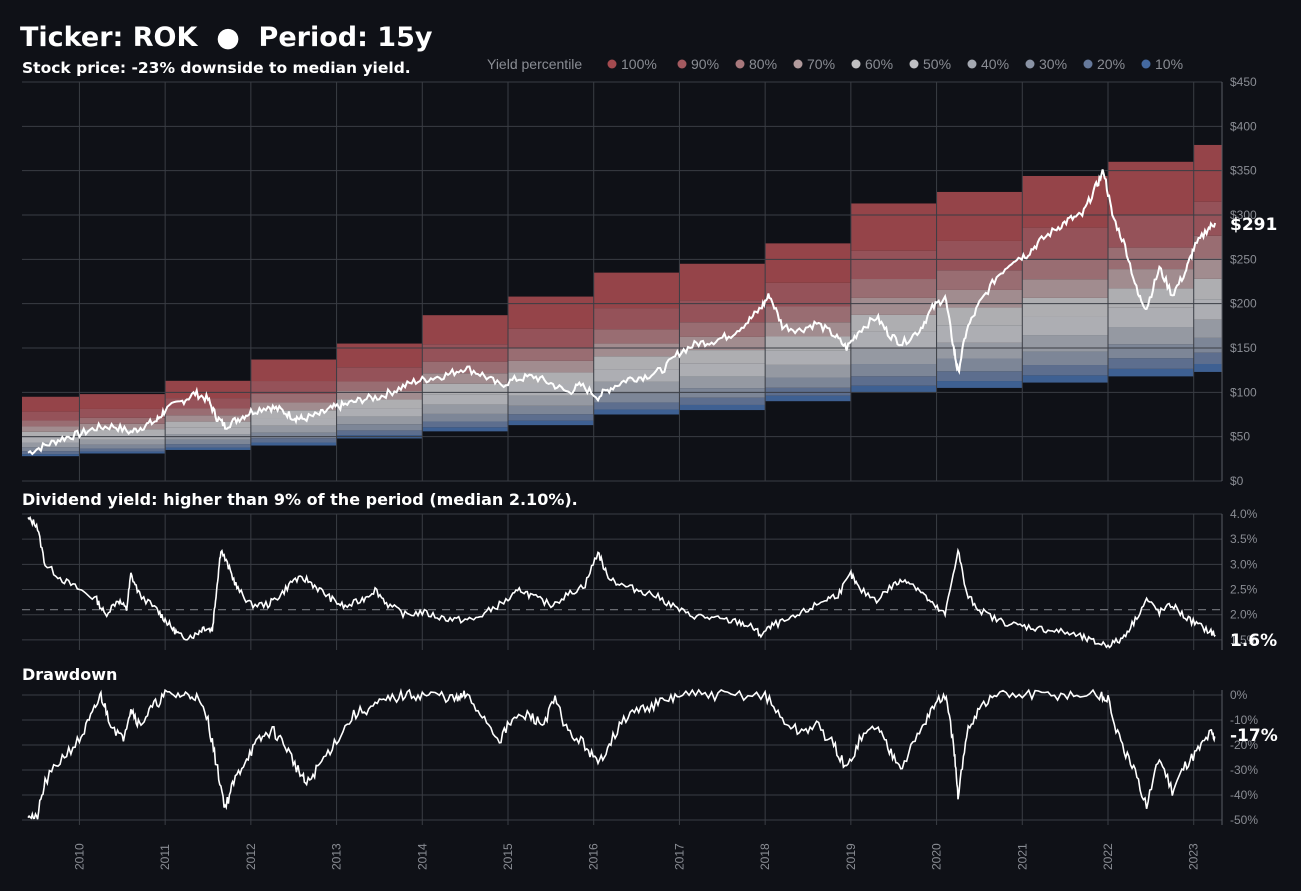 Image resolution: width=1301 pixels, height=891 pixels. What do you see at coordinates (165, 857) in the screenshot?
I see `x-tick-label: 2011` at bounding box center [165, 857].